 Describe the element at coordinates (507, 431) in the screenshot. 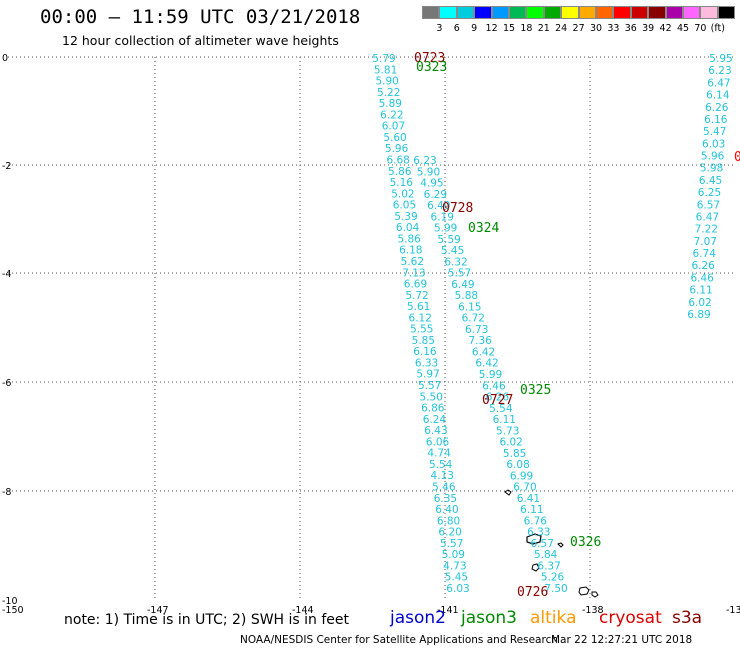

I see `swh-value: 5.73` at that location.